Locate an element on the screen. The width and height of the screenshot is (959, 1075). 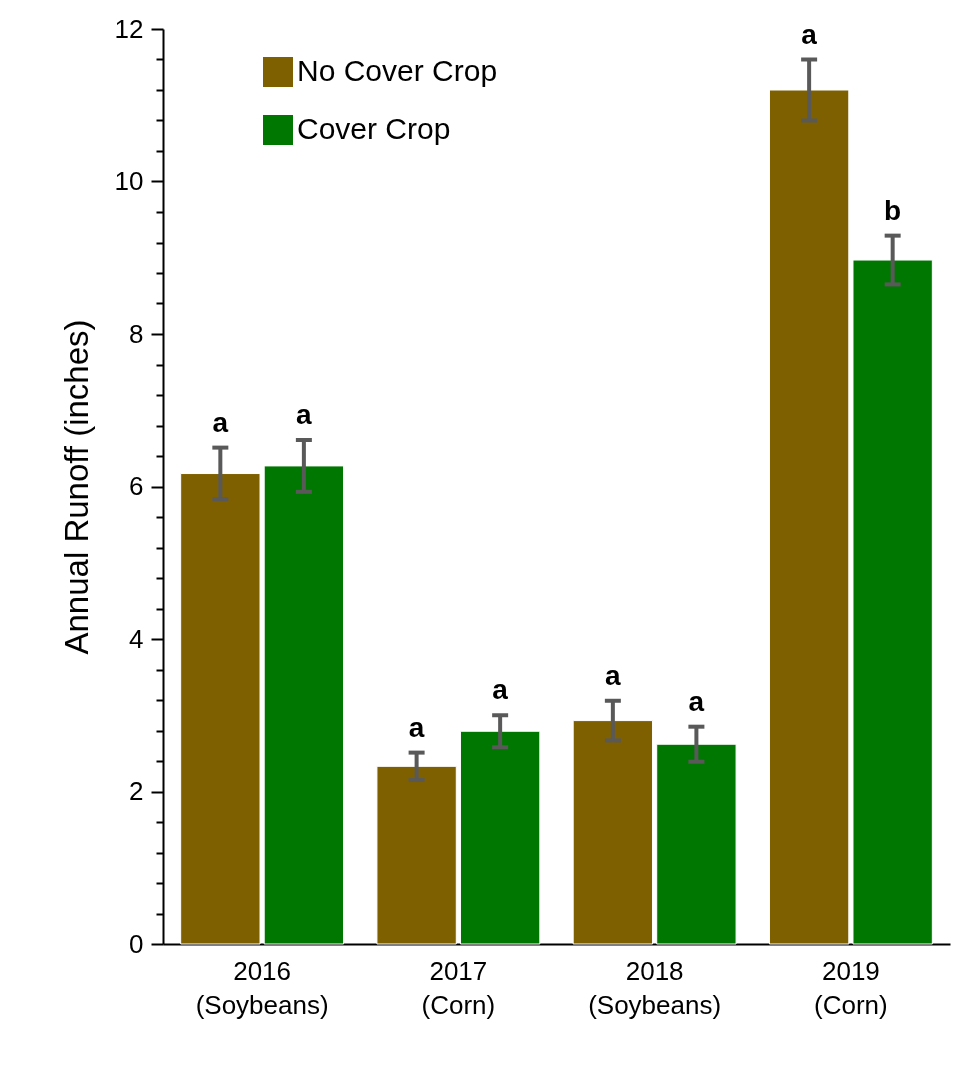
y-tick-label: 2 is located at coordinates (136, 791).